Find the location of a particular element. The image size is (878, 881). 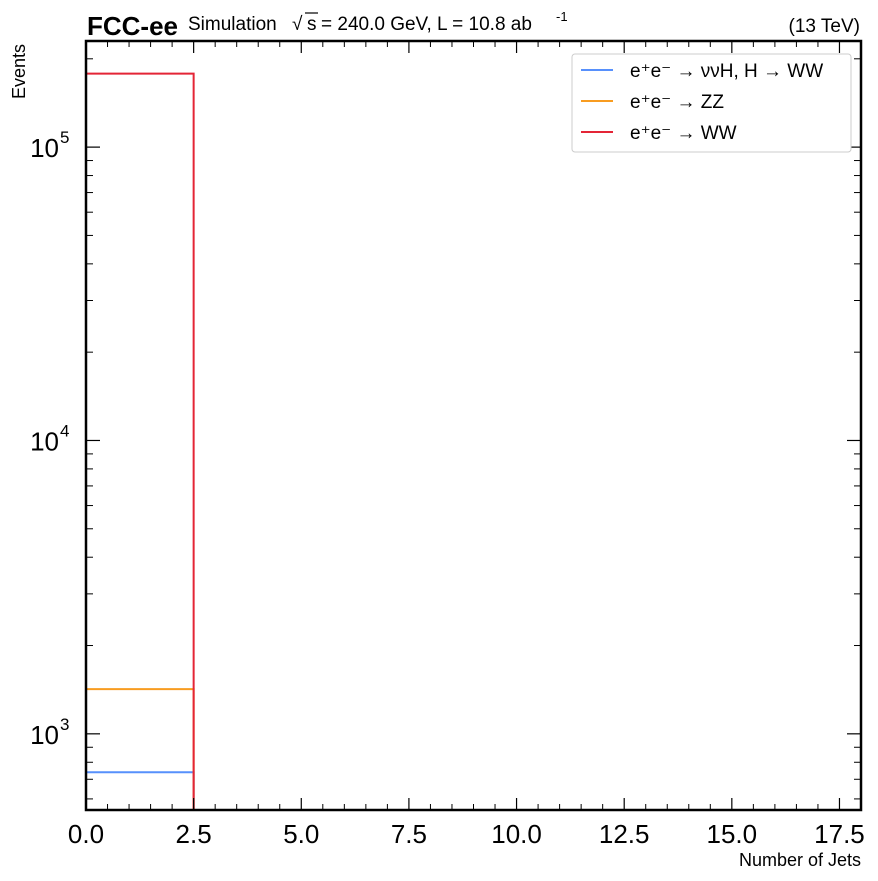

energy-right-label: (13 TeV) is located at coordinates (824, 26).